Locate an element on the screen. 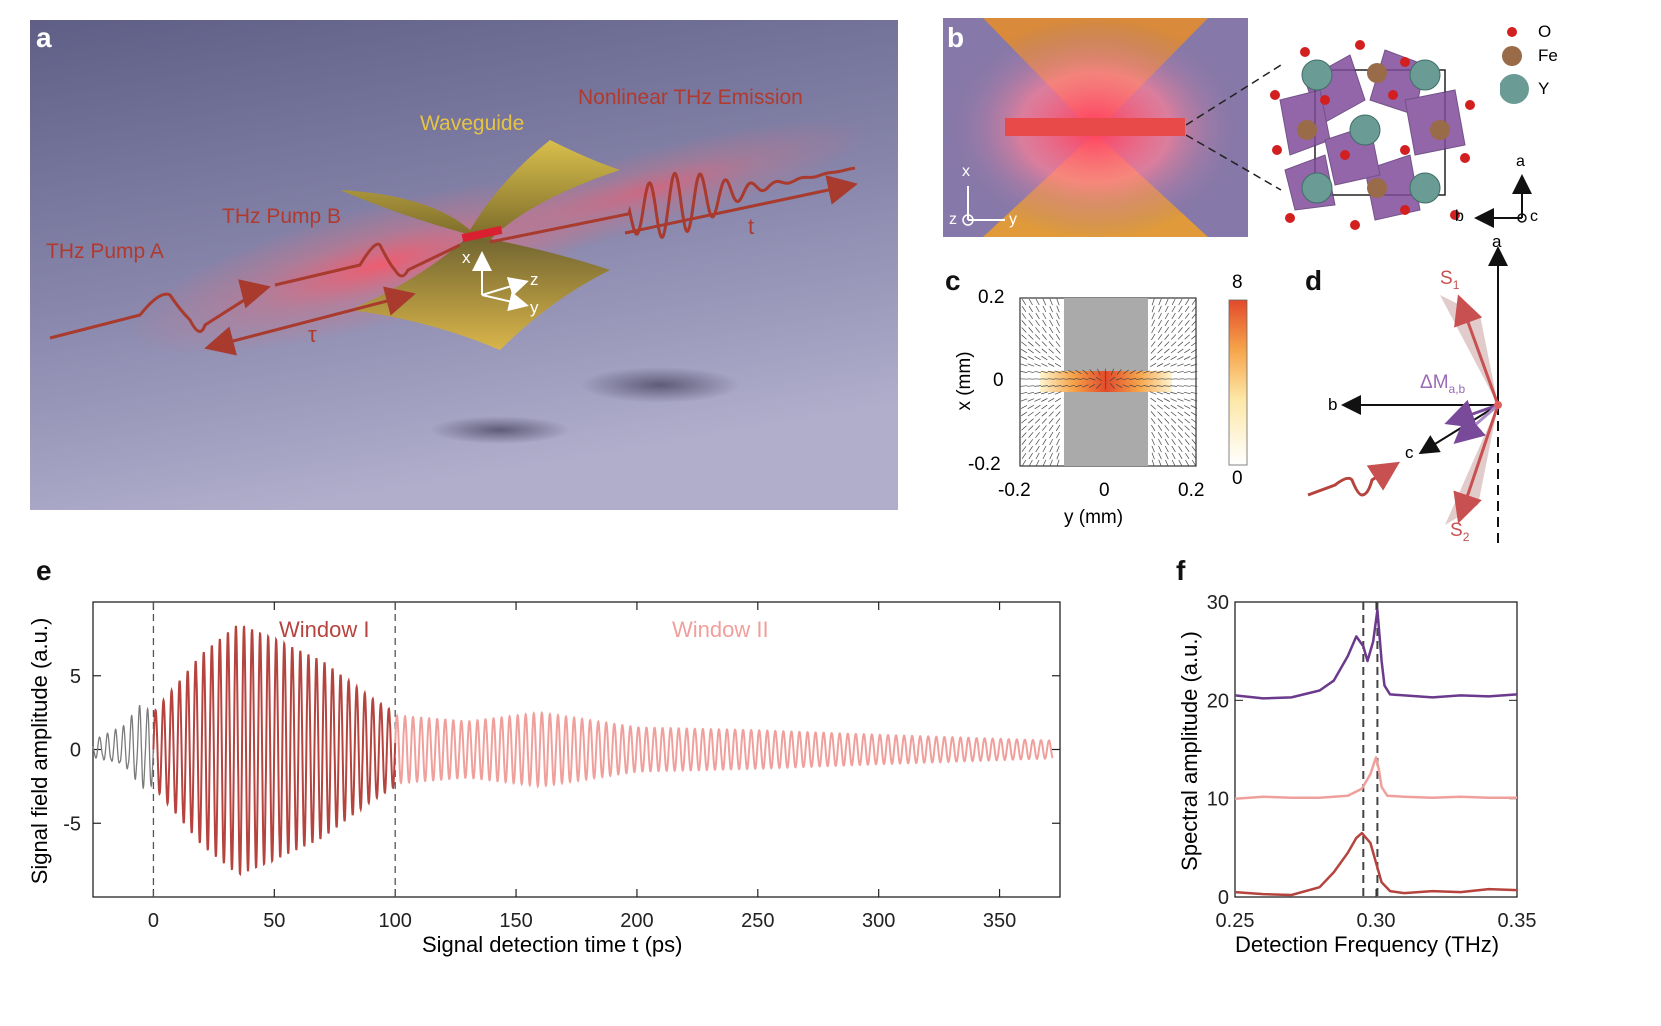 The height and width of the screenshot is (1026, 1661). atom-legend: O Fe Y is located at coordinates (1535, 67).